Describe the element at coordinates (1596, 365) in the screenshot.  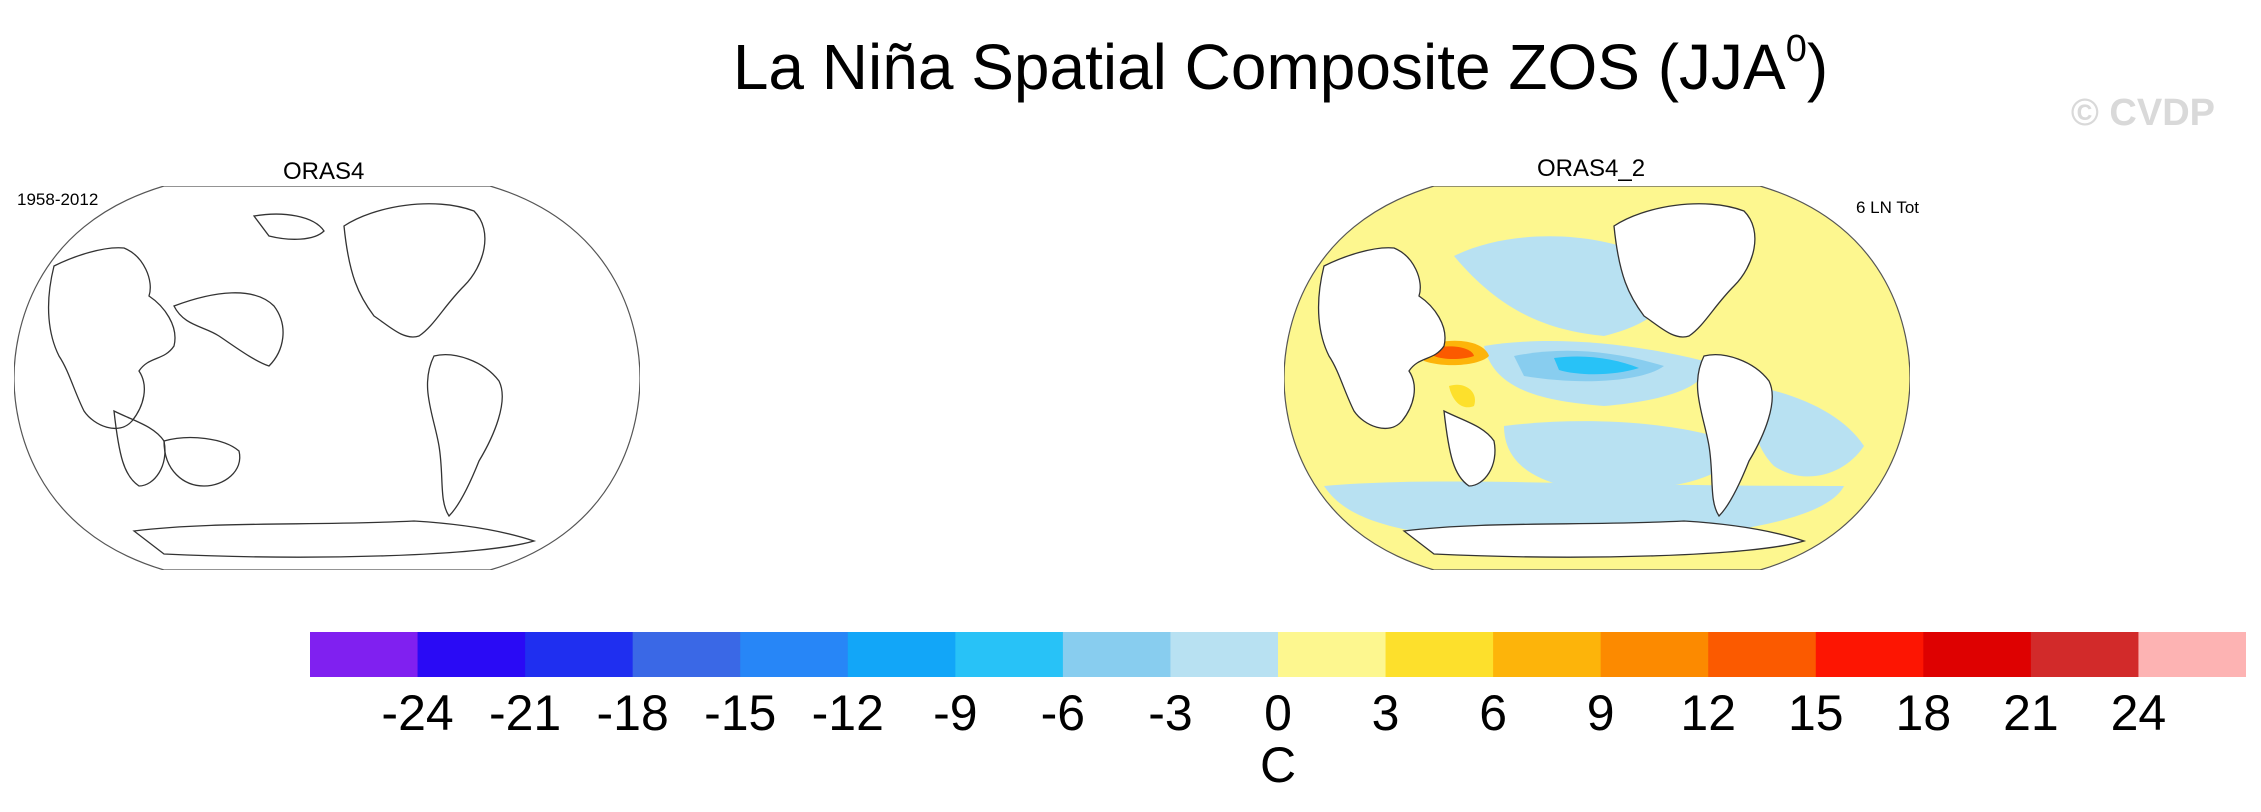
I see `field-neg-core-inner` at that location.